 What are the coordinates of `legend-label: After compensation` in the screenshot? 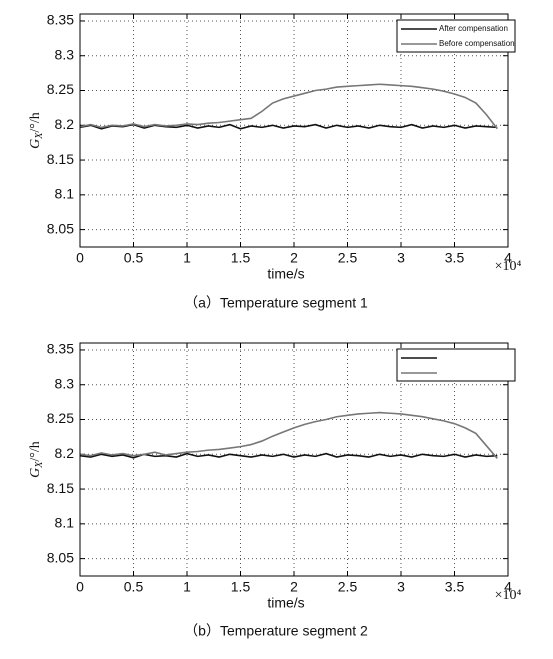 It's located at (473, 28).